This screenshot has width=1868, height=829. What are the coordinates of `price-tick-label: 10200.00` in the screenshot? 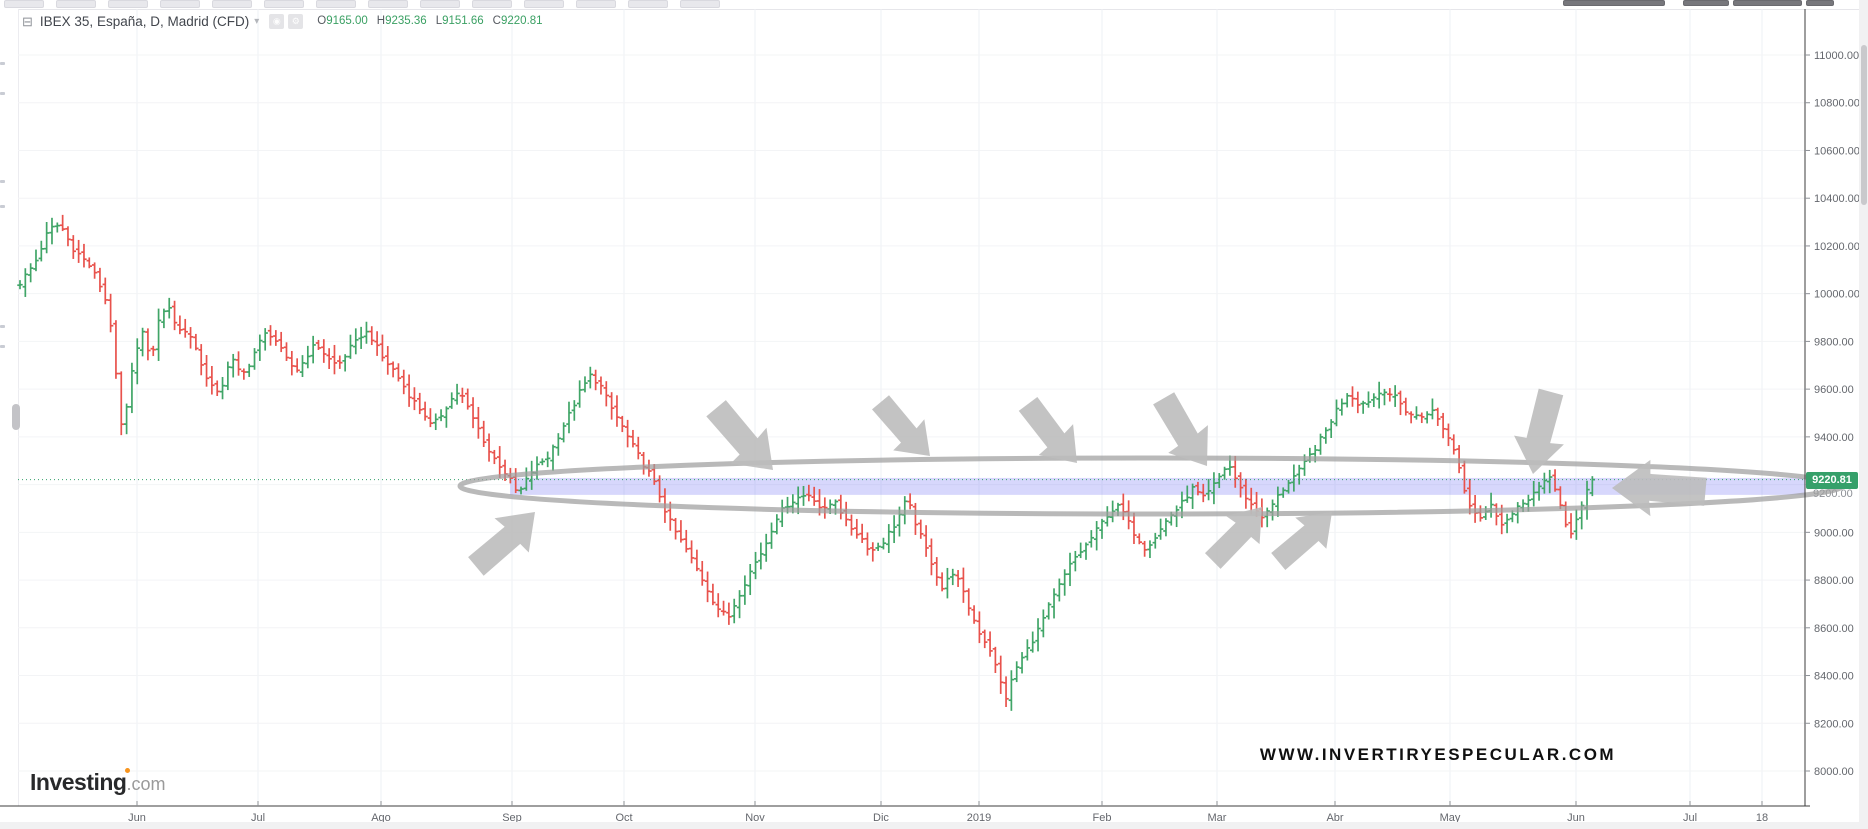 It's located at (1837, 247).